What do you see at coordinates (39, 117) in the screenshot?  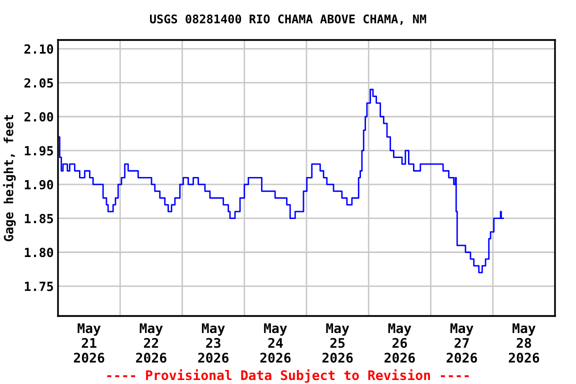 I see `y-tick-label: 2.00` at bounding box center [39, 117].